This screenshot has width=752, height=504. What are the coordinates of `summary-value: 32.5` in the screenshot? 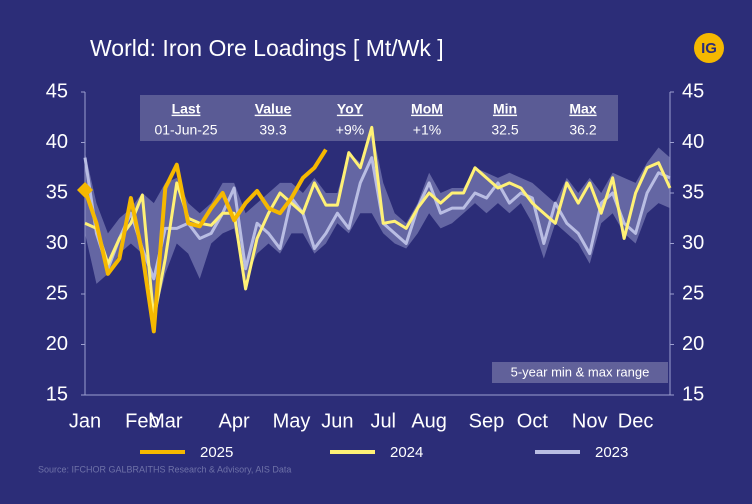 It's located at (504, 130).